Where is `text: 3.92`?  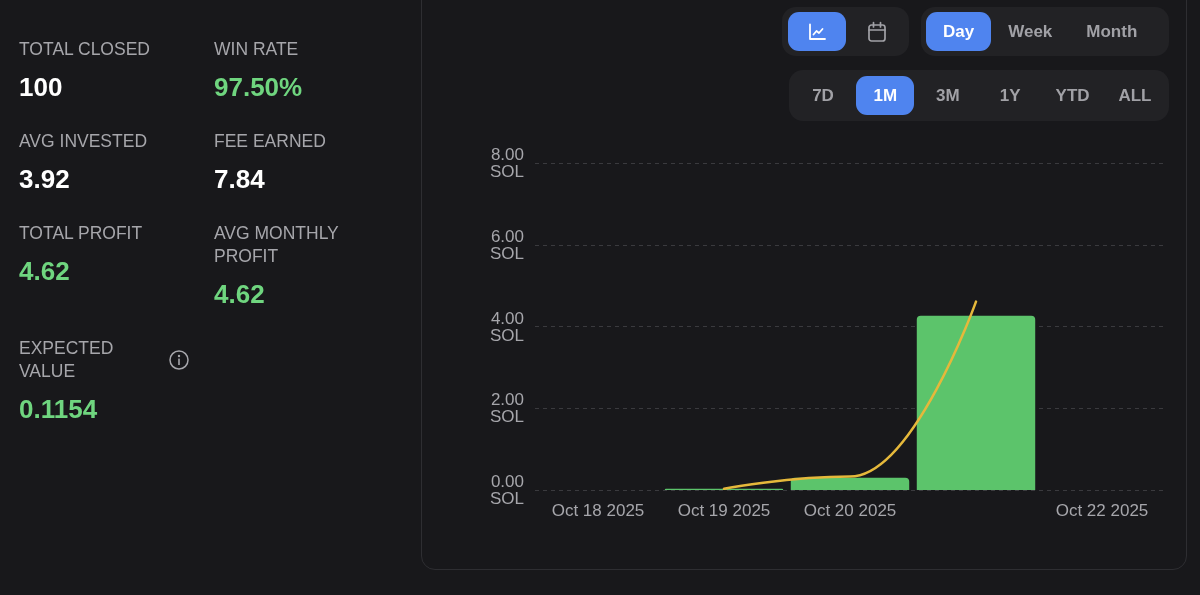 text: 3.92 is located at coordinates (44, 179).